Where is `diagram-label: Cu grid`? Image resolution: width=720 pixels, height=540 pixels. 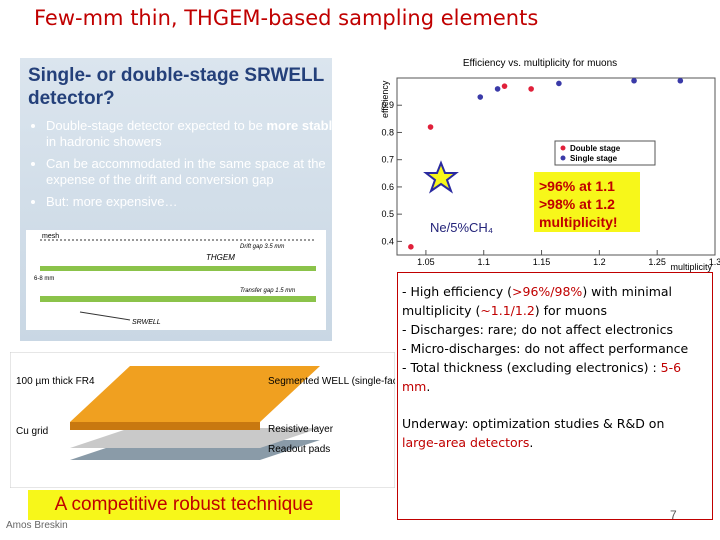 diagram-label: Cu grid is located at coordinates (32, 431).